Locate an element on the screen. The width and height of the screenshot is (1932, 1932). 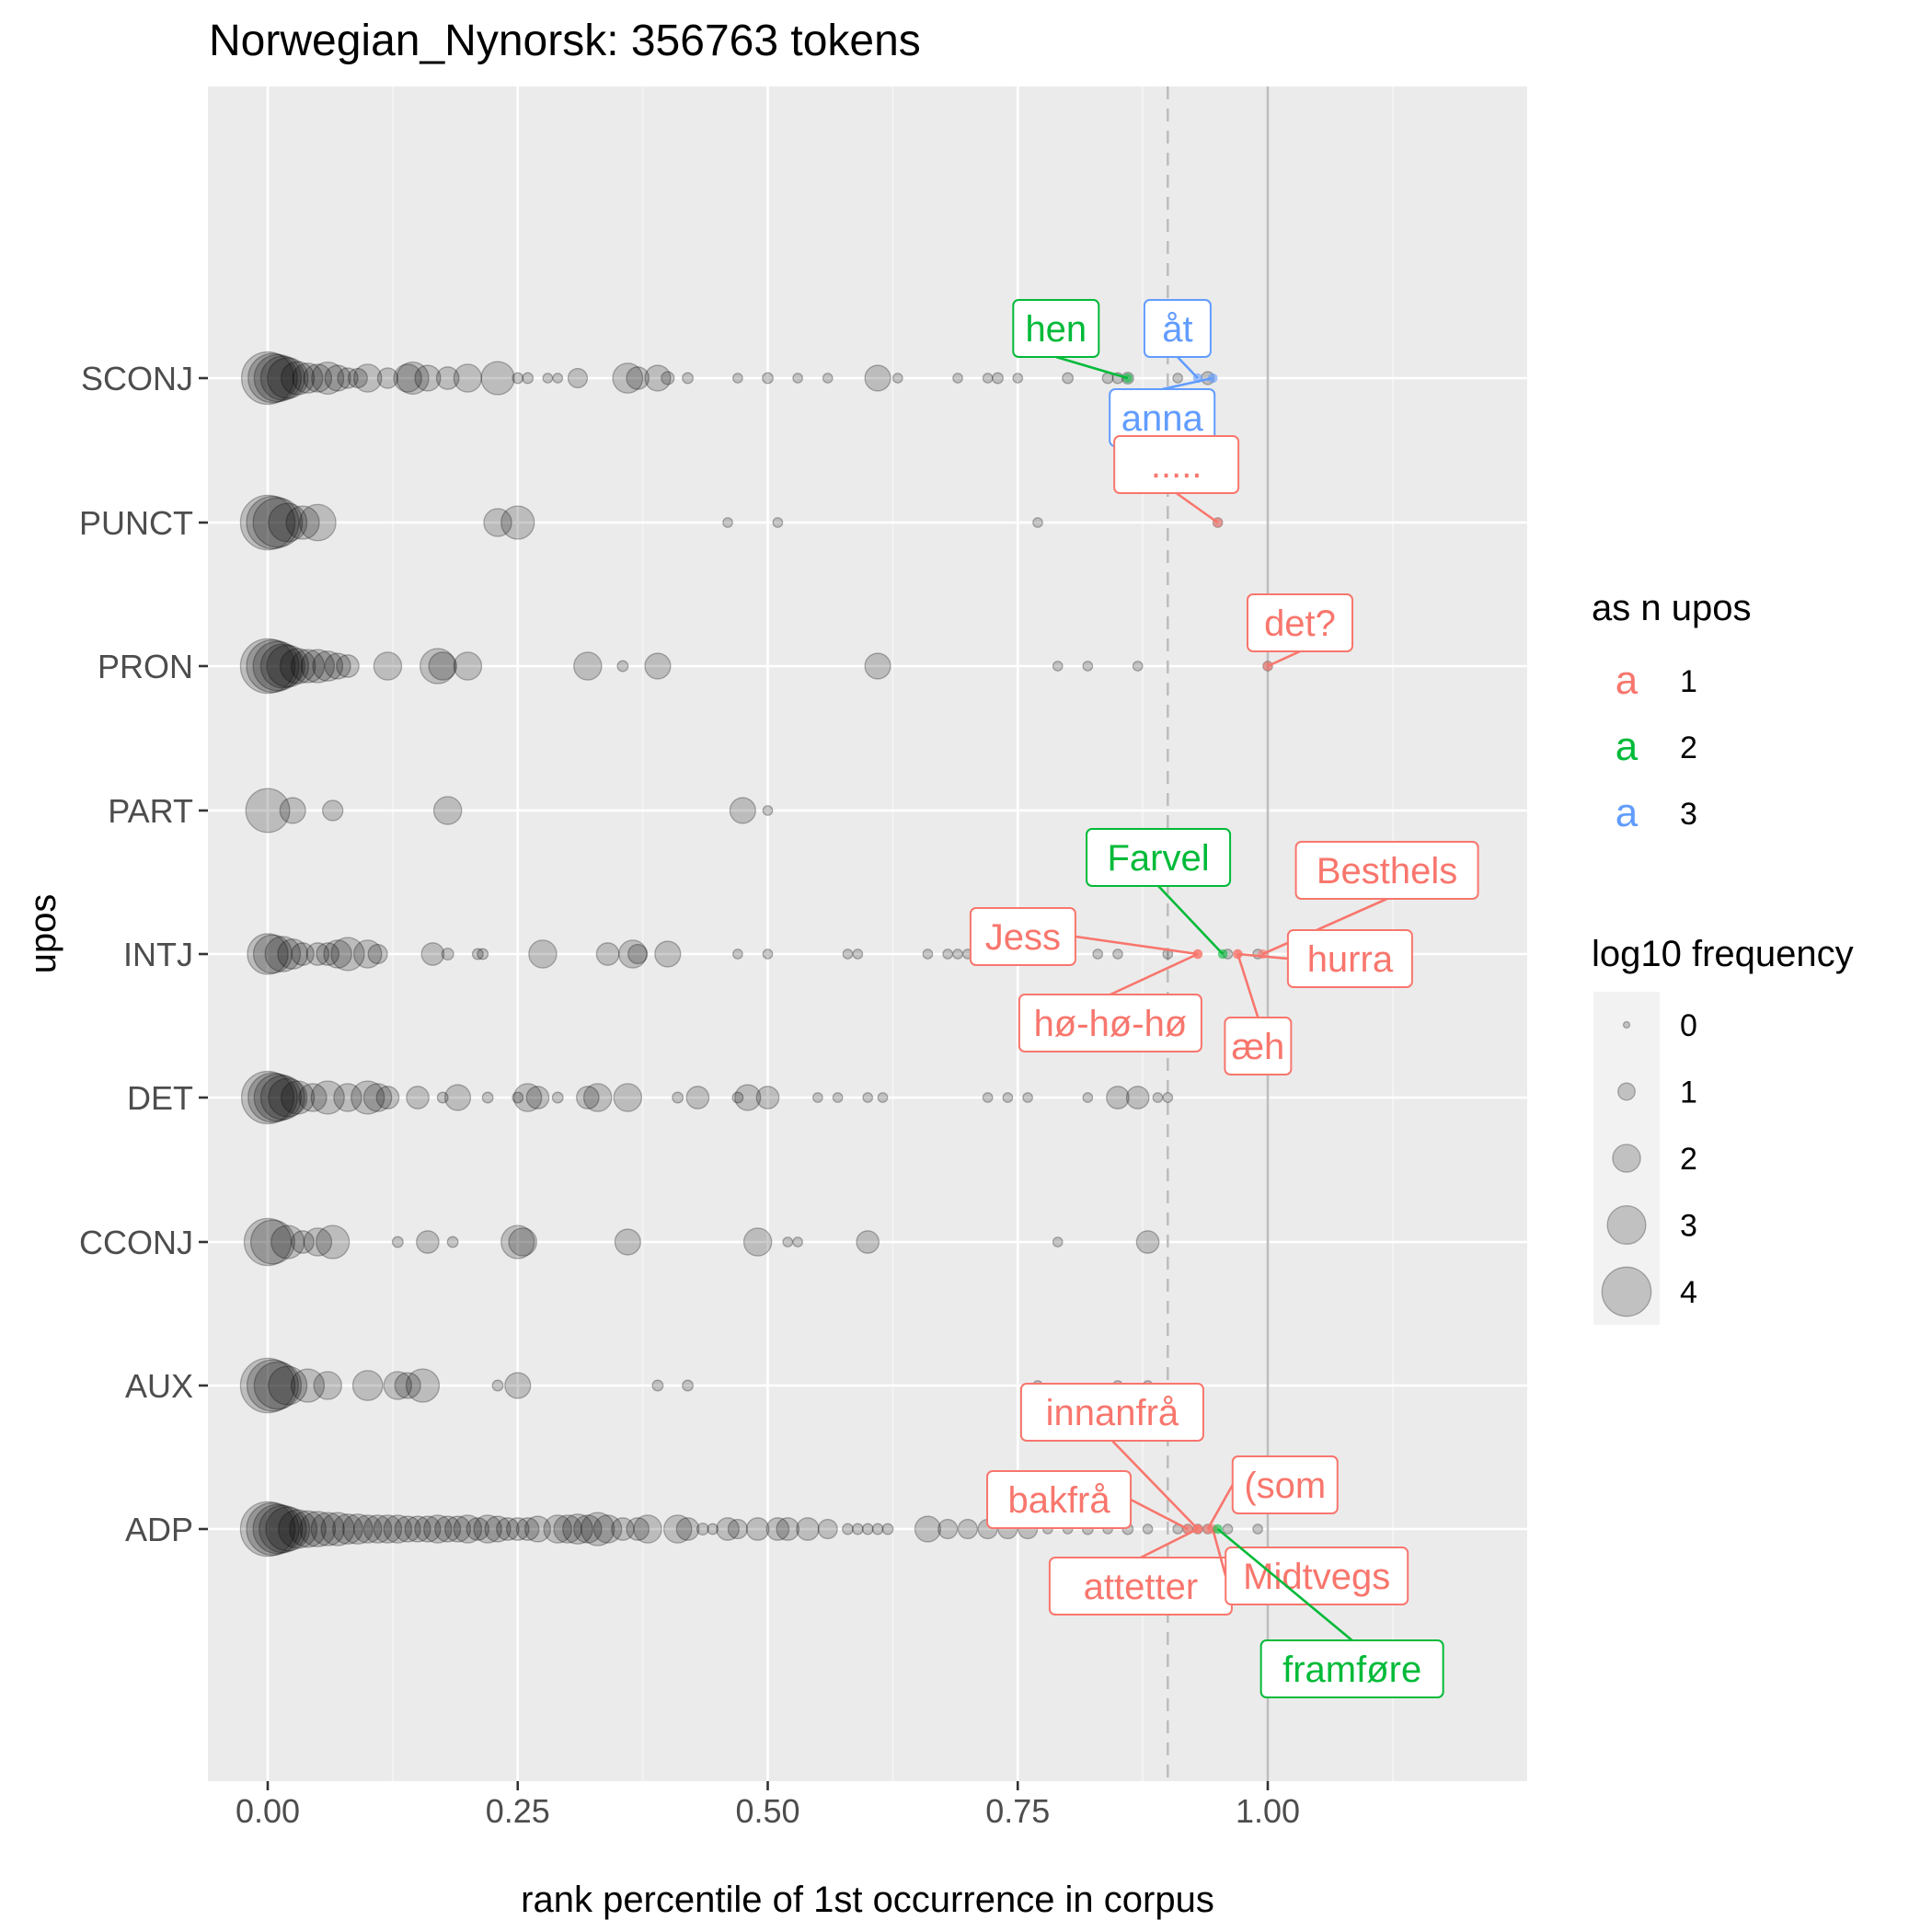
legend-size-label: 0 is located at coordinates (1688, 1025).